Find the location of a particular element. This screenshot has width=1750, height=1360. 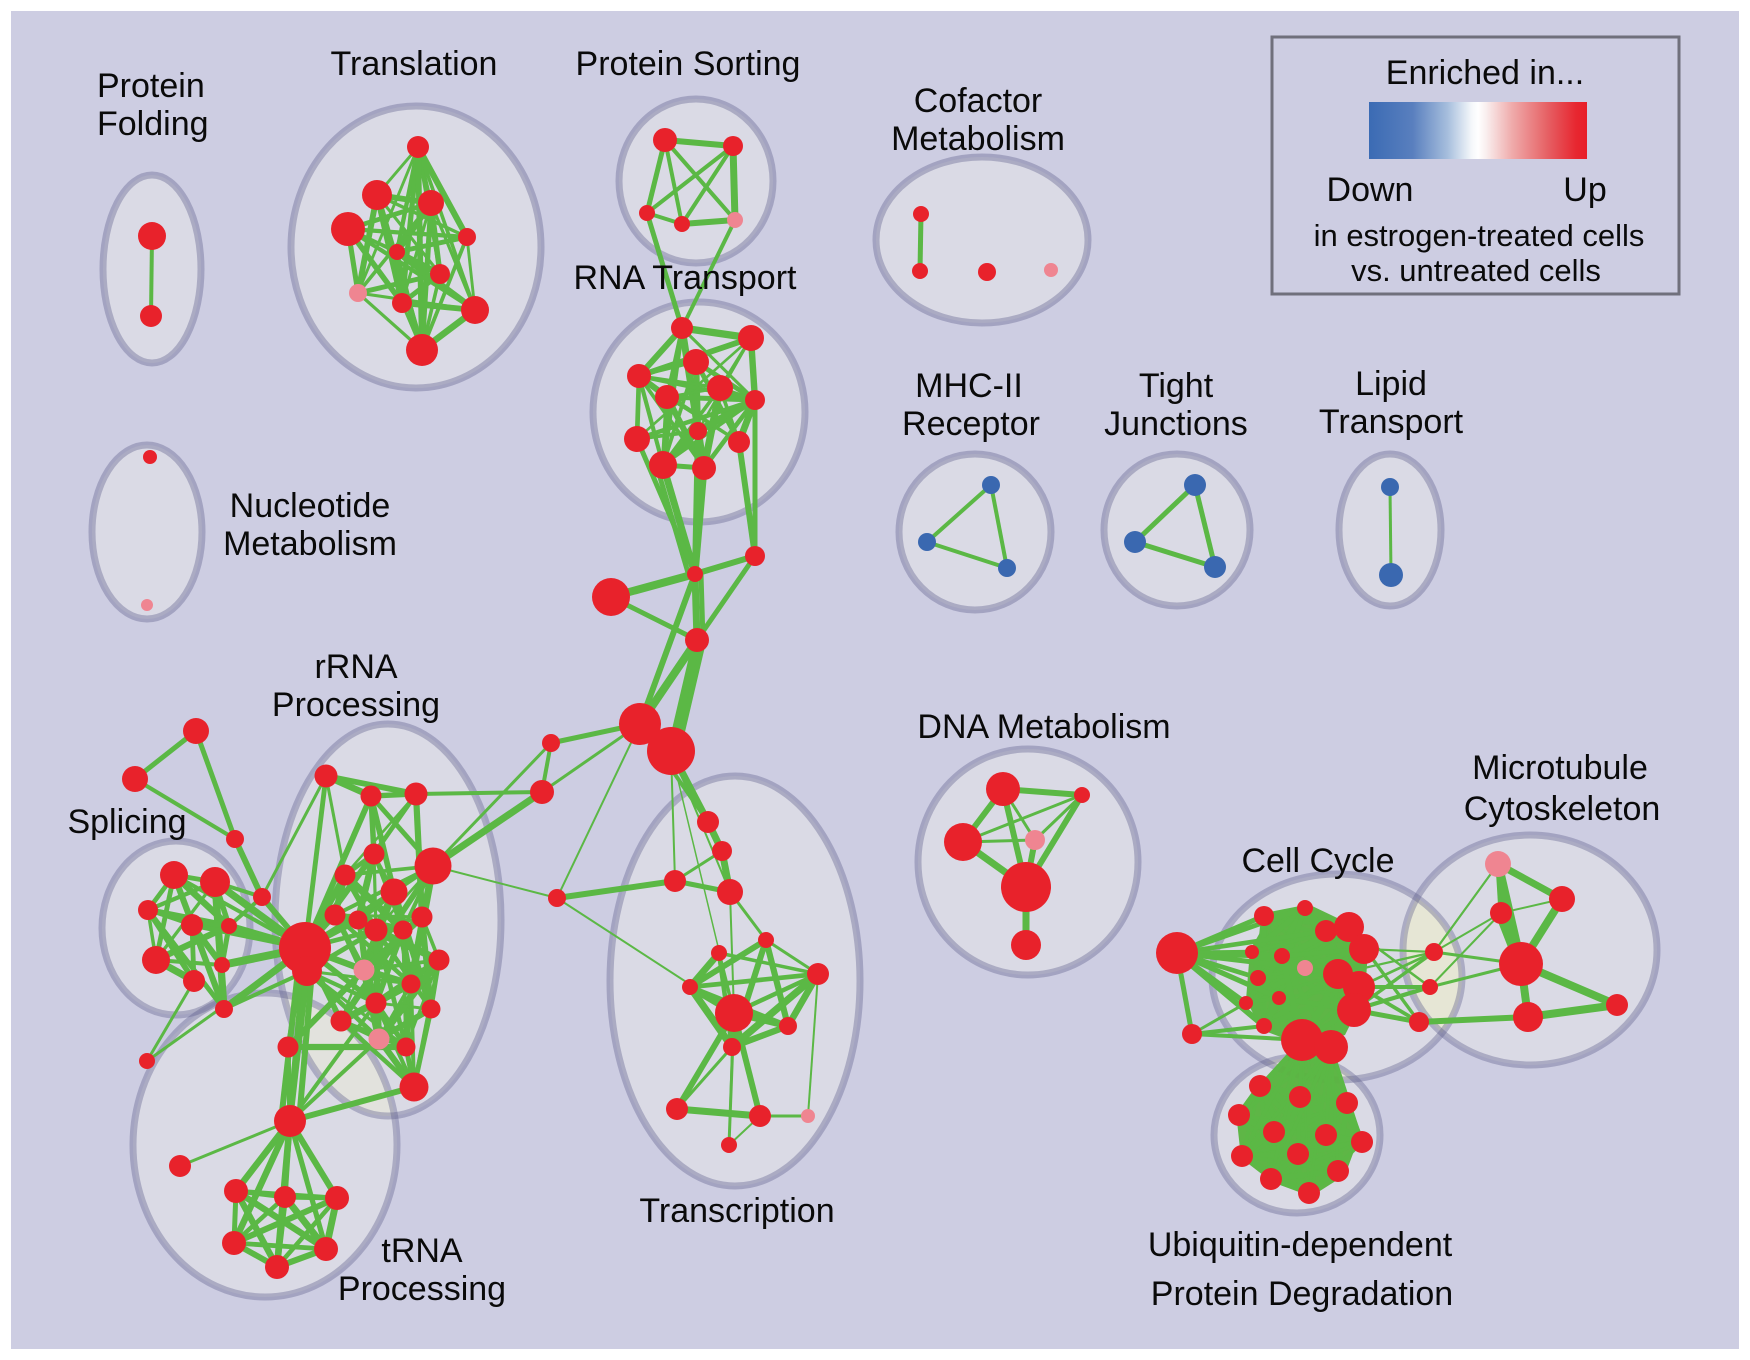

svg-text: in estrogen-treated cells is located at coordinates (1479, 235).